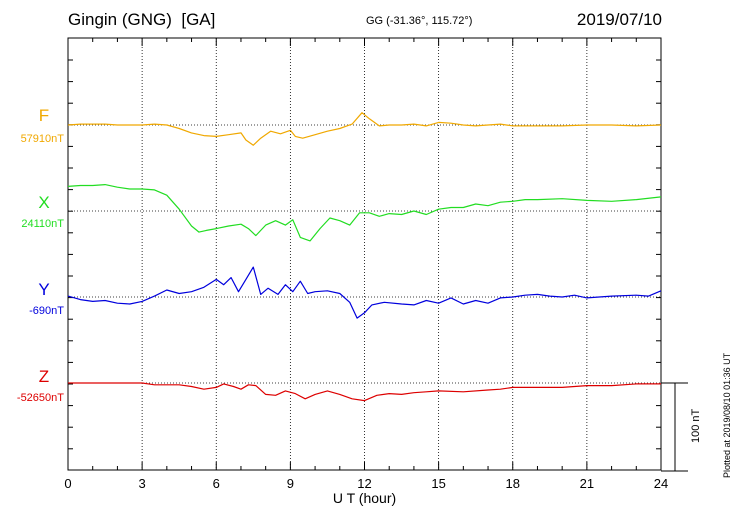 This screenshot has width=730, height=520. What do you see at coordinates (696, 425) in the screenshot?
I see `scale-bar-label: 100 nT` at bounding box center [696, 425].